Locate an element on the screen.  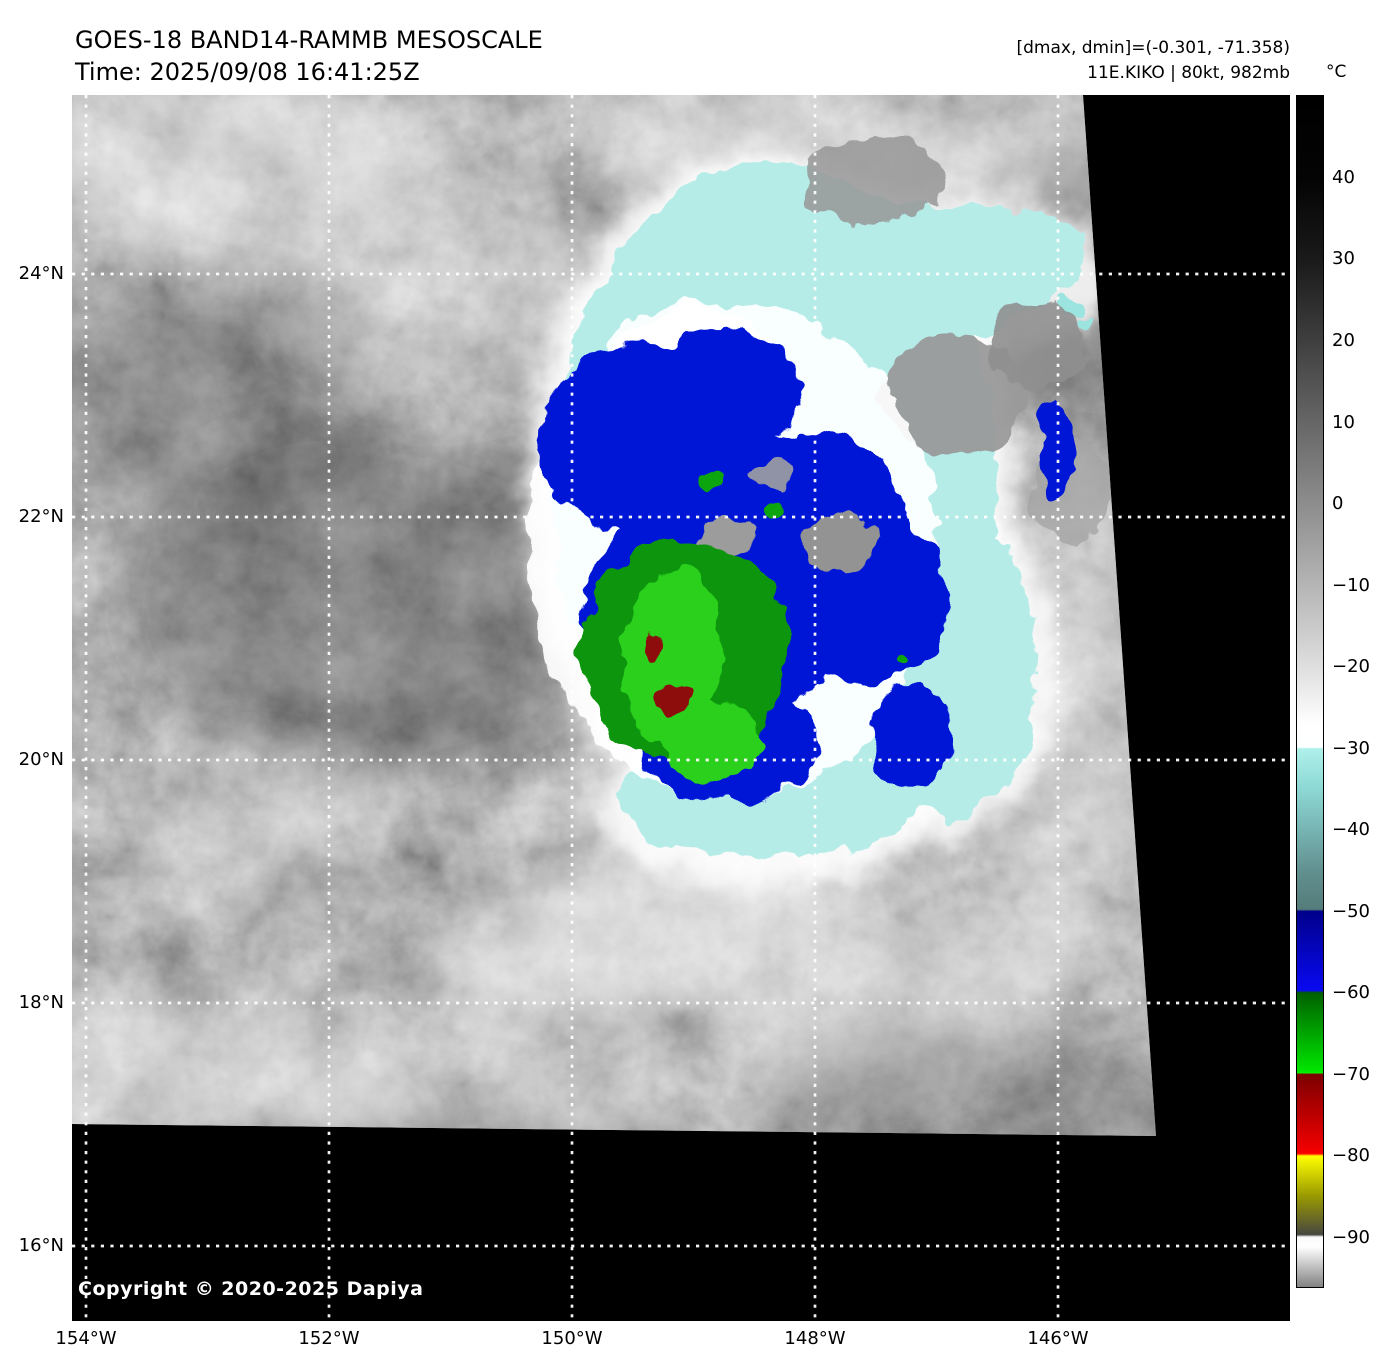
time-label: Time: 2025/09/08 16:41:25Z is located at coordinates (247, 72).